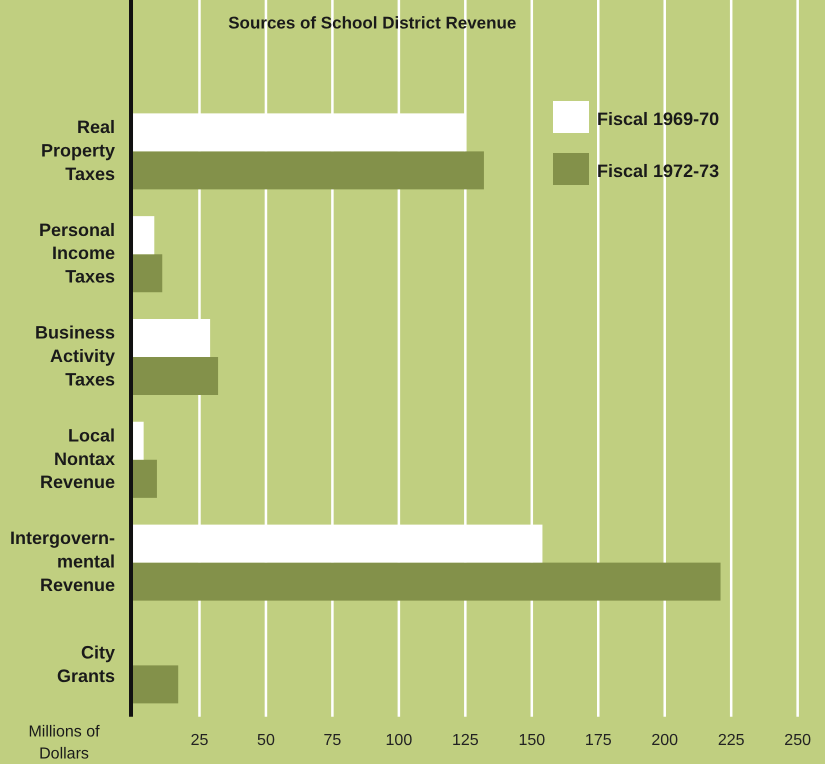 The width and height of the screenshot is (825, 764). What do you see at coordinates (63, 561) in the screenshot?
I see `y-tick-label: Intergovern- mental Revenue` at bounding box center [63, 561].